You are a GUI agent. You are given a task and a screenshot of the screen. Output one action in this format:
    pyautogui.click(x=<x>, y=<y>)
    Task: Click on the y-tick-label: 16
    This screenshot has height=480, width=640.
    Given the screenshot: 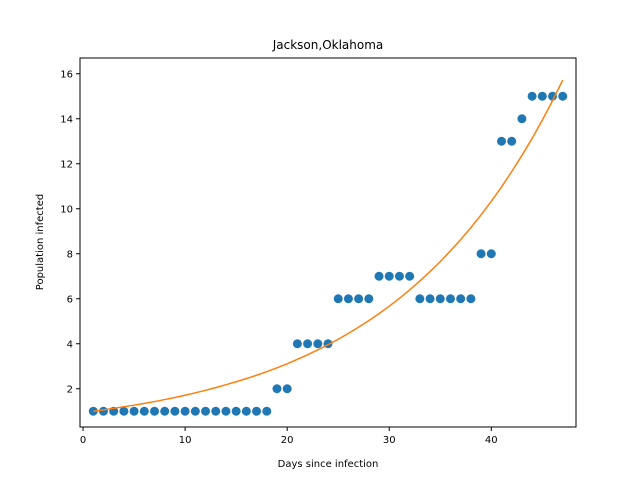 What is the action you would take?
    pyautogui.click(x=66, y=74)
    